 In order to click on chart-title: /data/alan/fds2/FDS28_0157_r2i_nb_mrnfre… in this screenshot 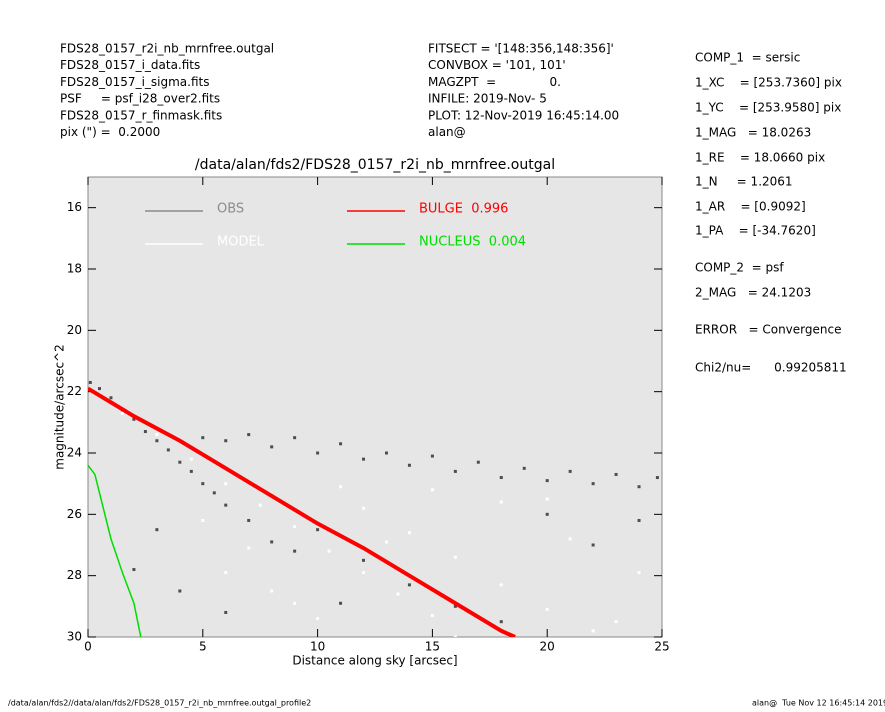, I will do `click(375, 165)`.